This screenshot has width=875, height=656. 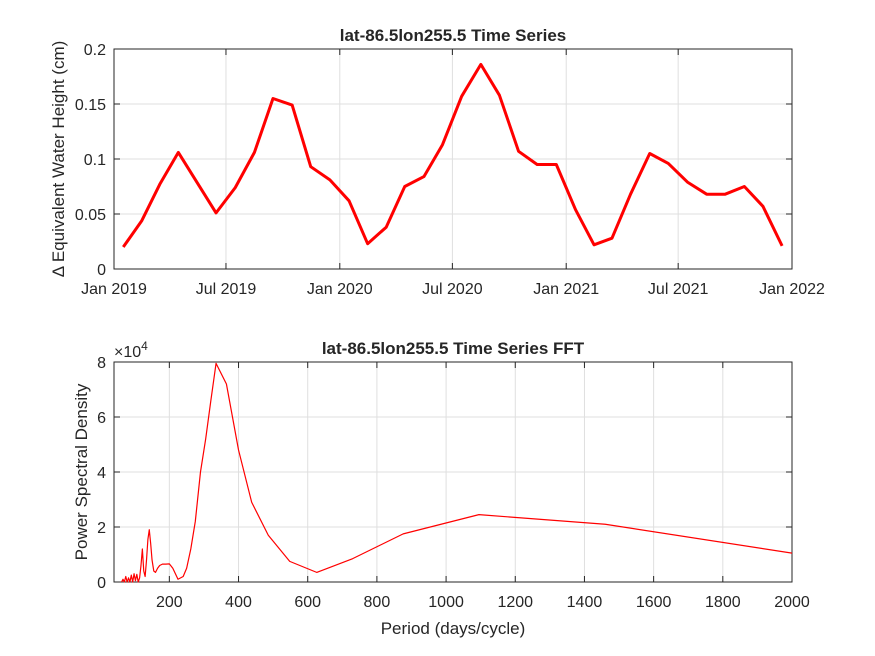 What do you see at coordinates (114, 289) in the screenshot?
I see `x-tick-label: Jan 2019` at bounding box center [114, 289].